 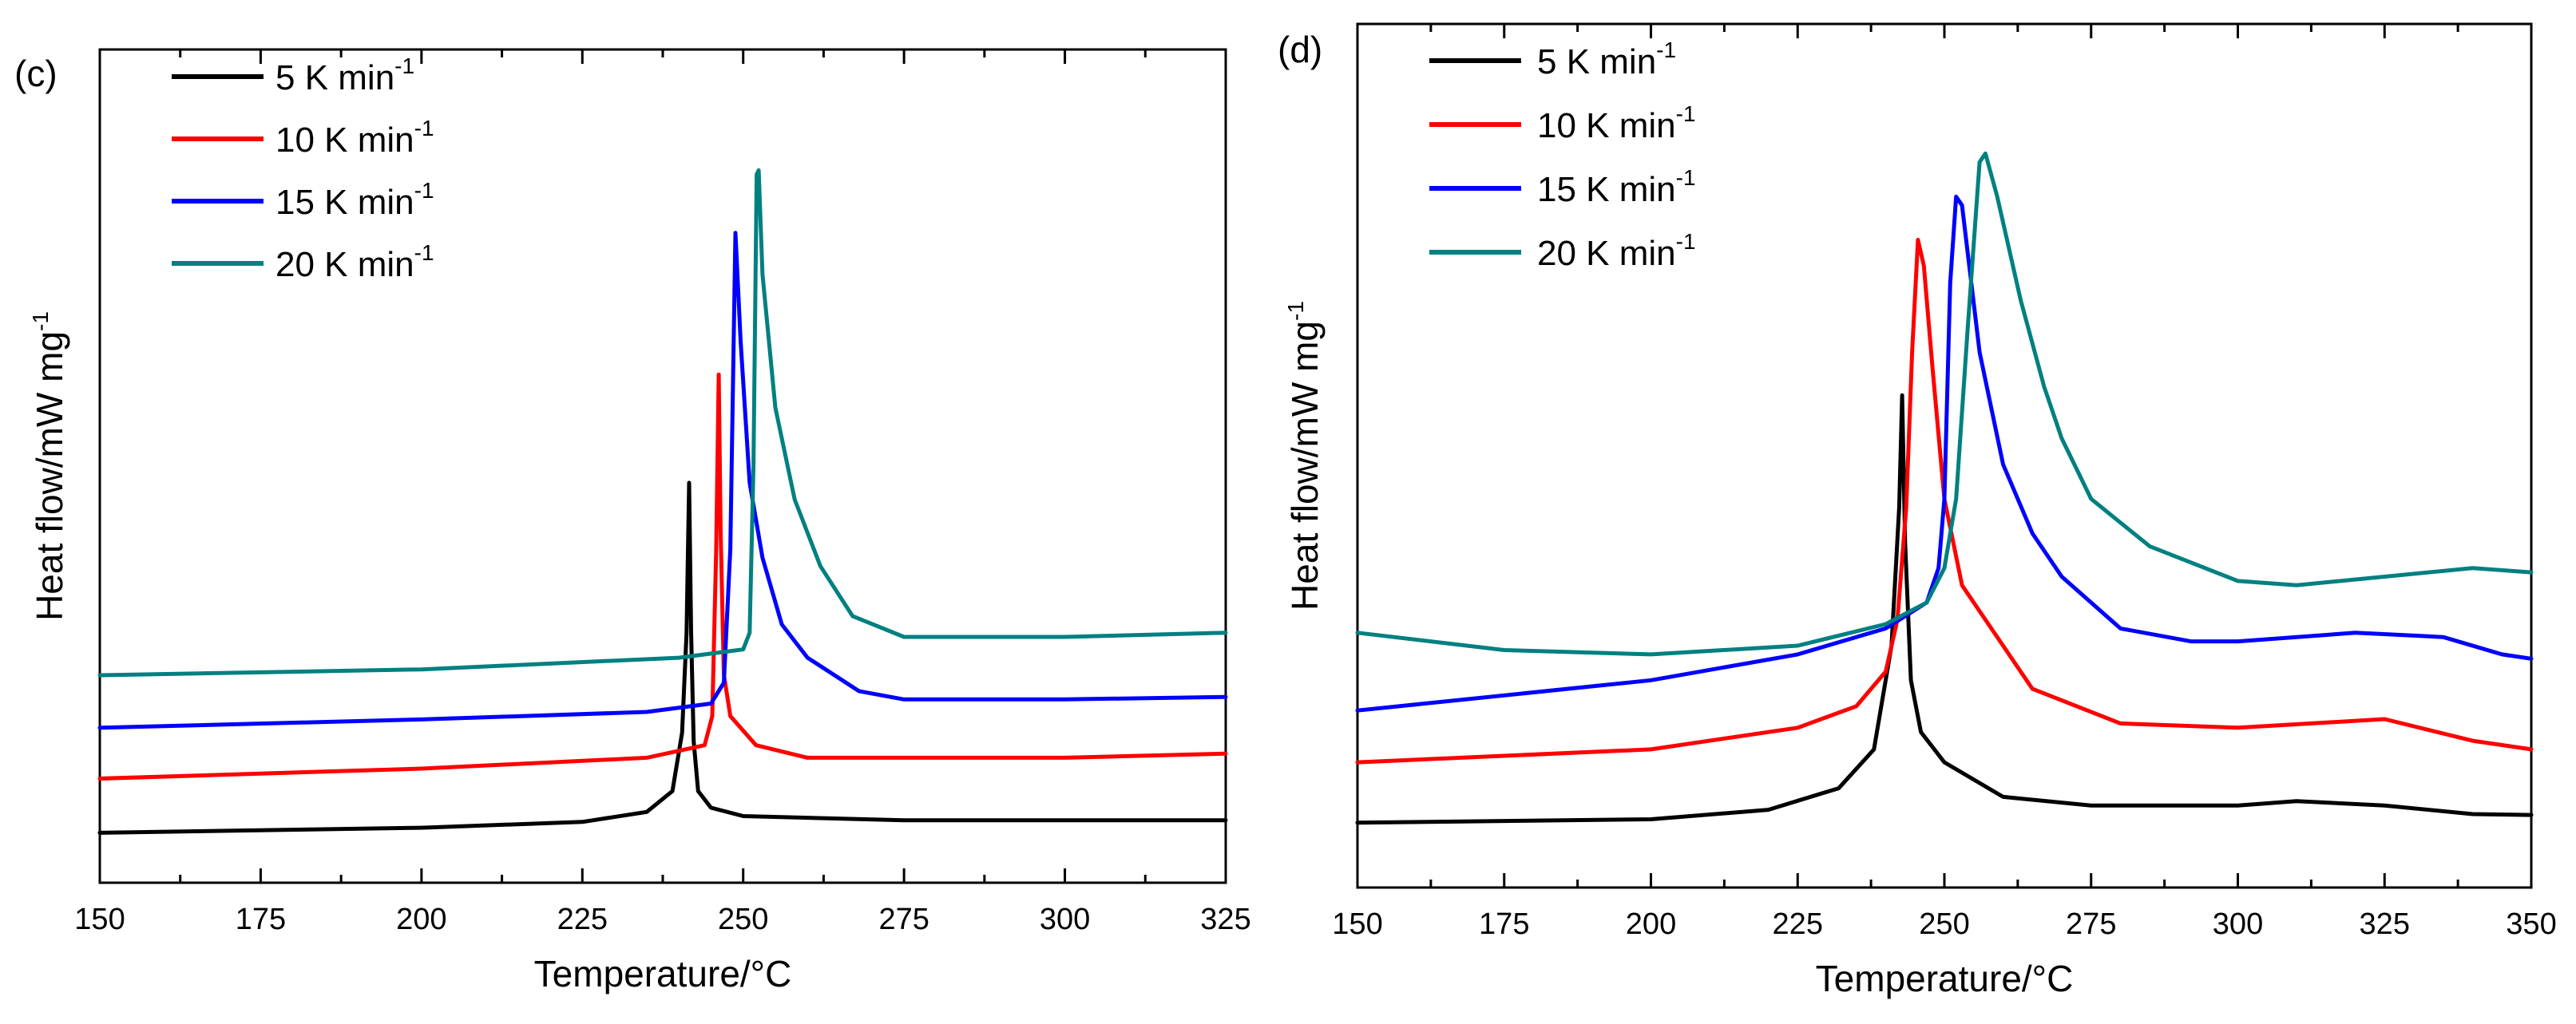 What do you see at coordinates (1300, 49) in the screenshot?
I see `panel-label: (d)` at bounding box center [1300, 49].